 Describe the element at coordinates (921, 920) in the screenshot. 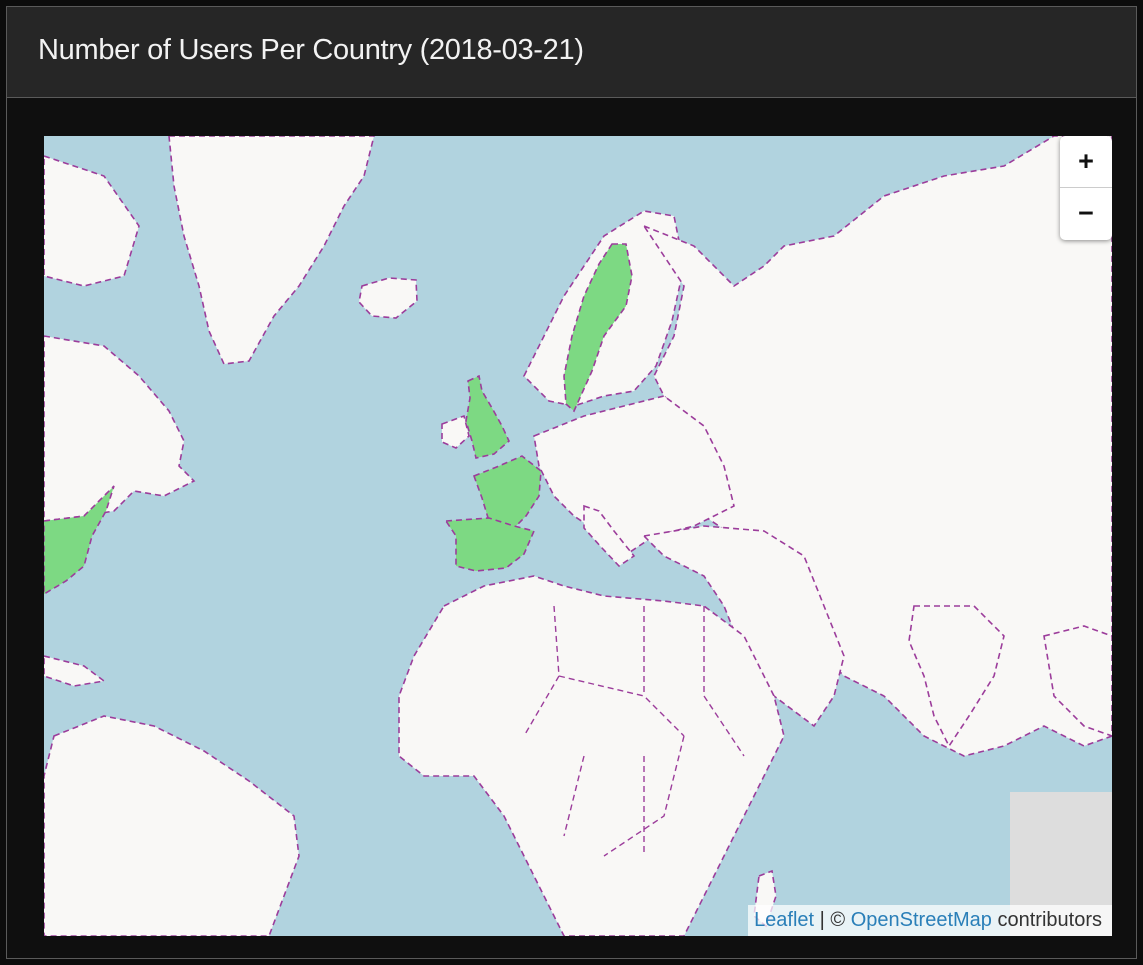

I see `openstreetmap-link: OpenStreetMap` at that location.